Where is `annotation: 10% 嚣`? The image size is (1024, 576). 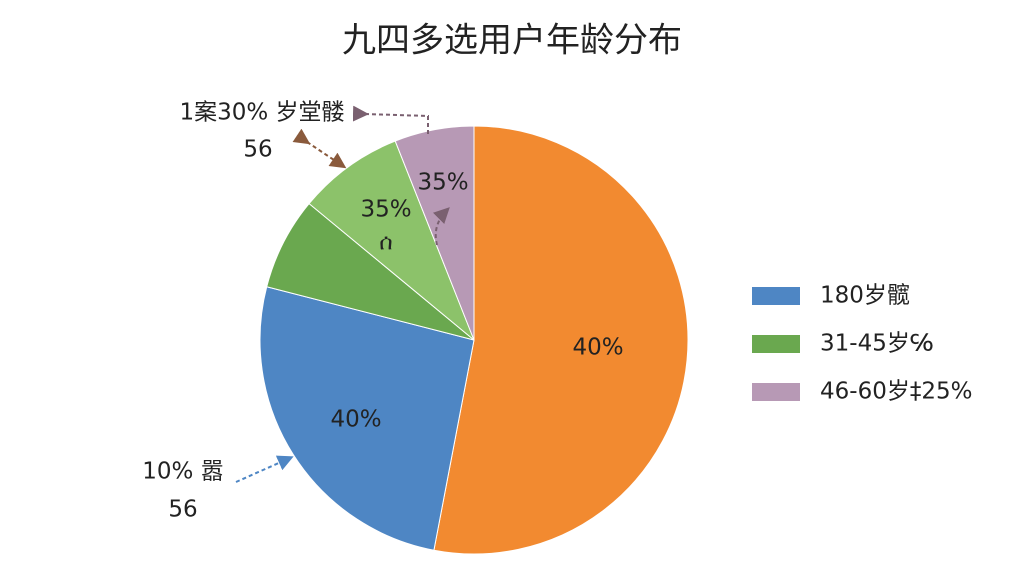 annotation: 10% 嚣 is located at coordinates (182, 472).